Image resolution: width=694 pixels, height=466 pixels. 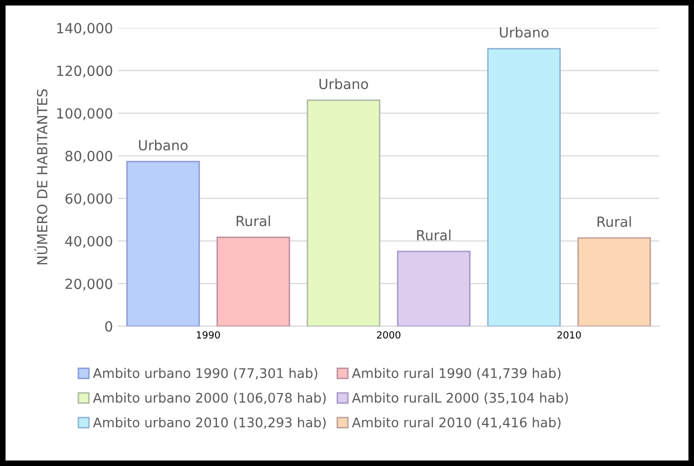 I want to click on legend-label: Ambito rural 2010 (41,416 hab), so click(x=456, y=423).